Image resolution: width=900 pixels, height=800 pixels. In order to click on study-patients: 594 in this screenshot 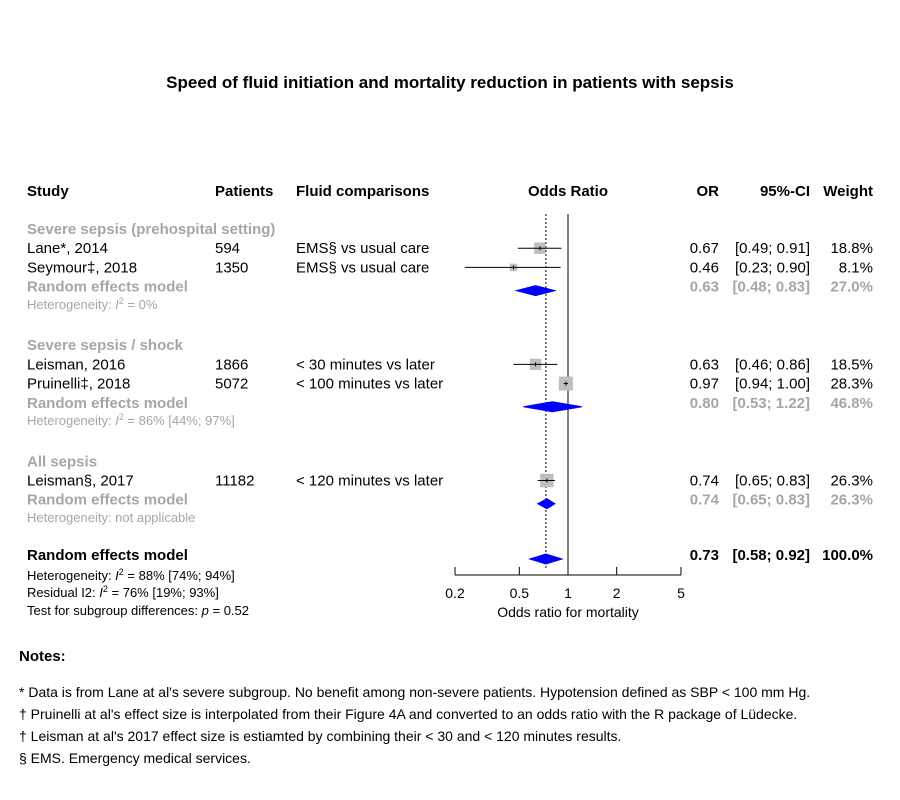, I will do `click(227, 248)`.